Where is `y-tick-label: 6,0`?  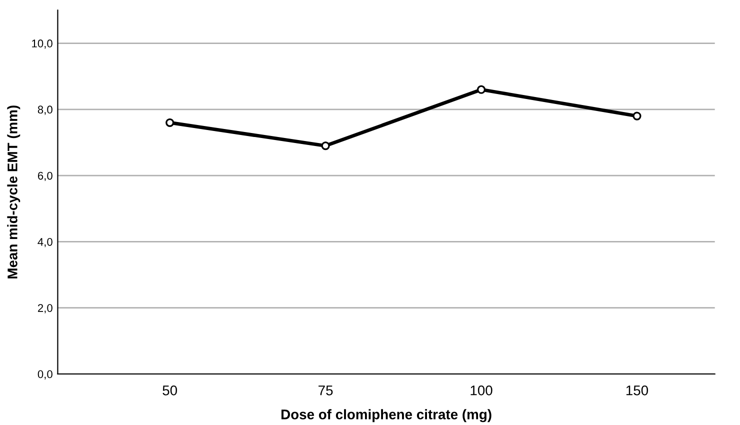 y-tick-label: 6,0 is located at coordinates (45, 177).